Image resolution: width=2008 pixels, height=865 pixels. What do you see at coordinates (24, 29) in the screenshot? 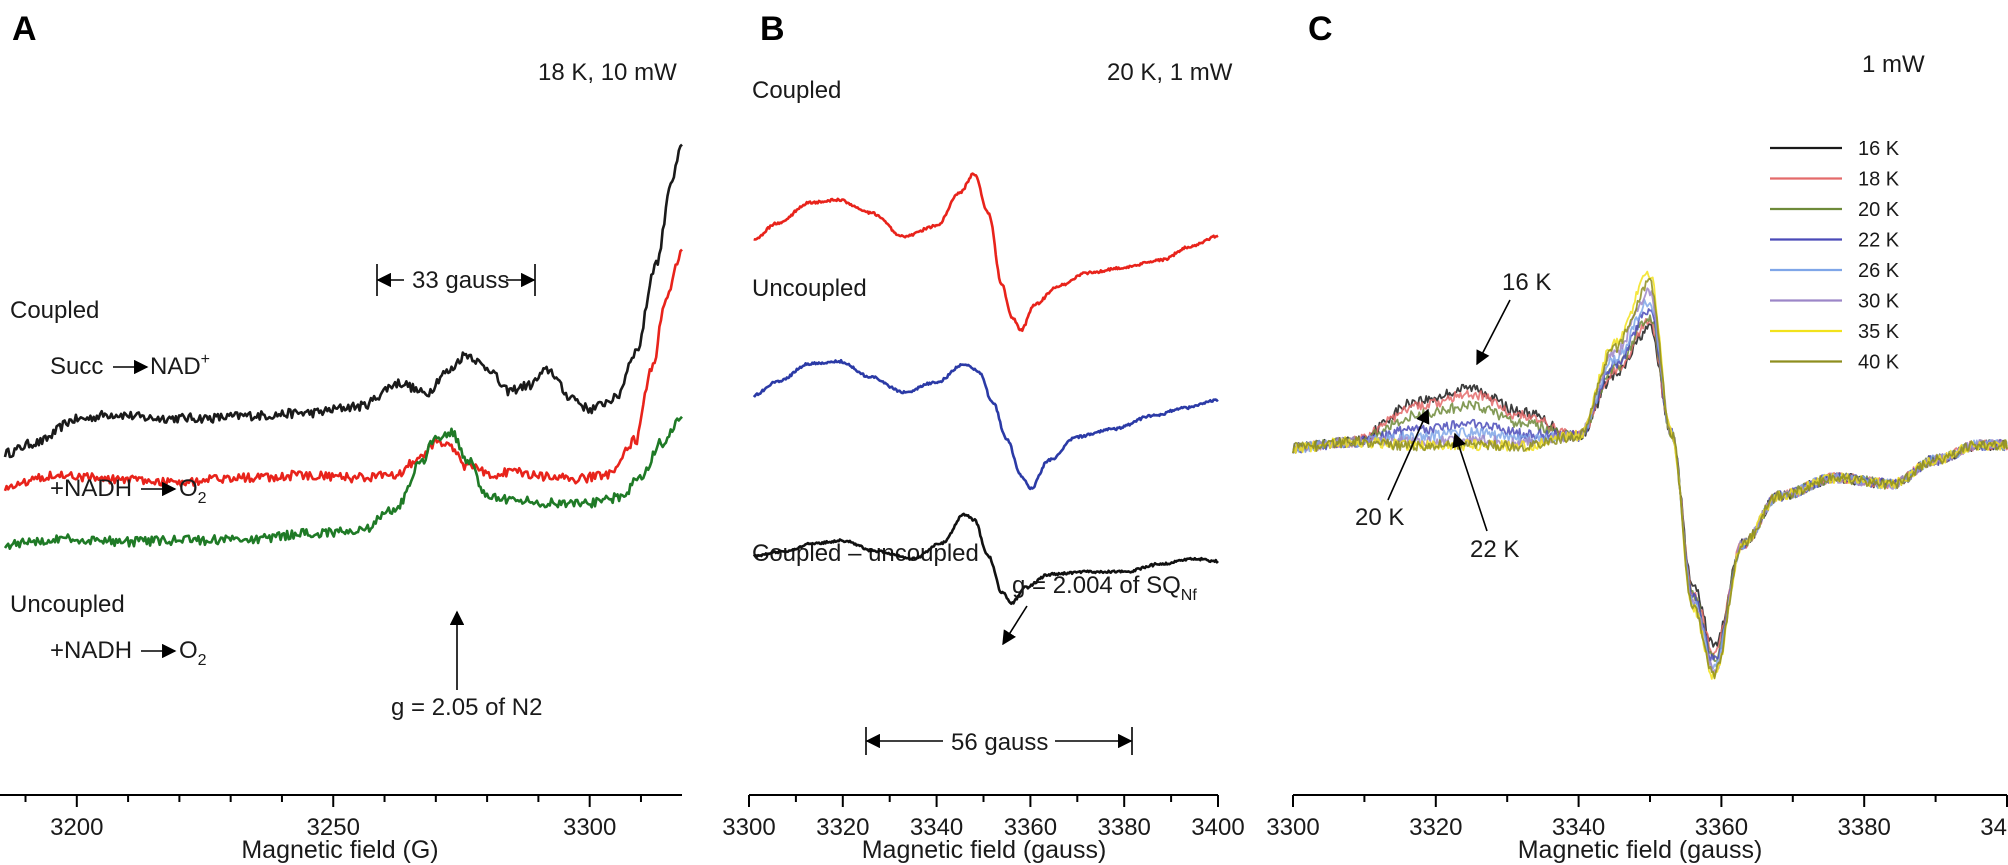
I see `panel-letter-a: A` at bounding box center [24, 29].